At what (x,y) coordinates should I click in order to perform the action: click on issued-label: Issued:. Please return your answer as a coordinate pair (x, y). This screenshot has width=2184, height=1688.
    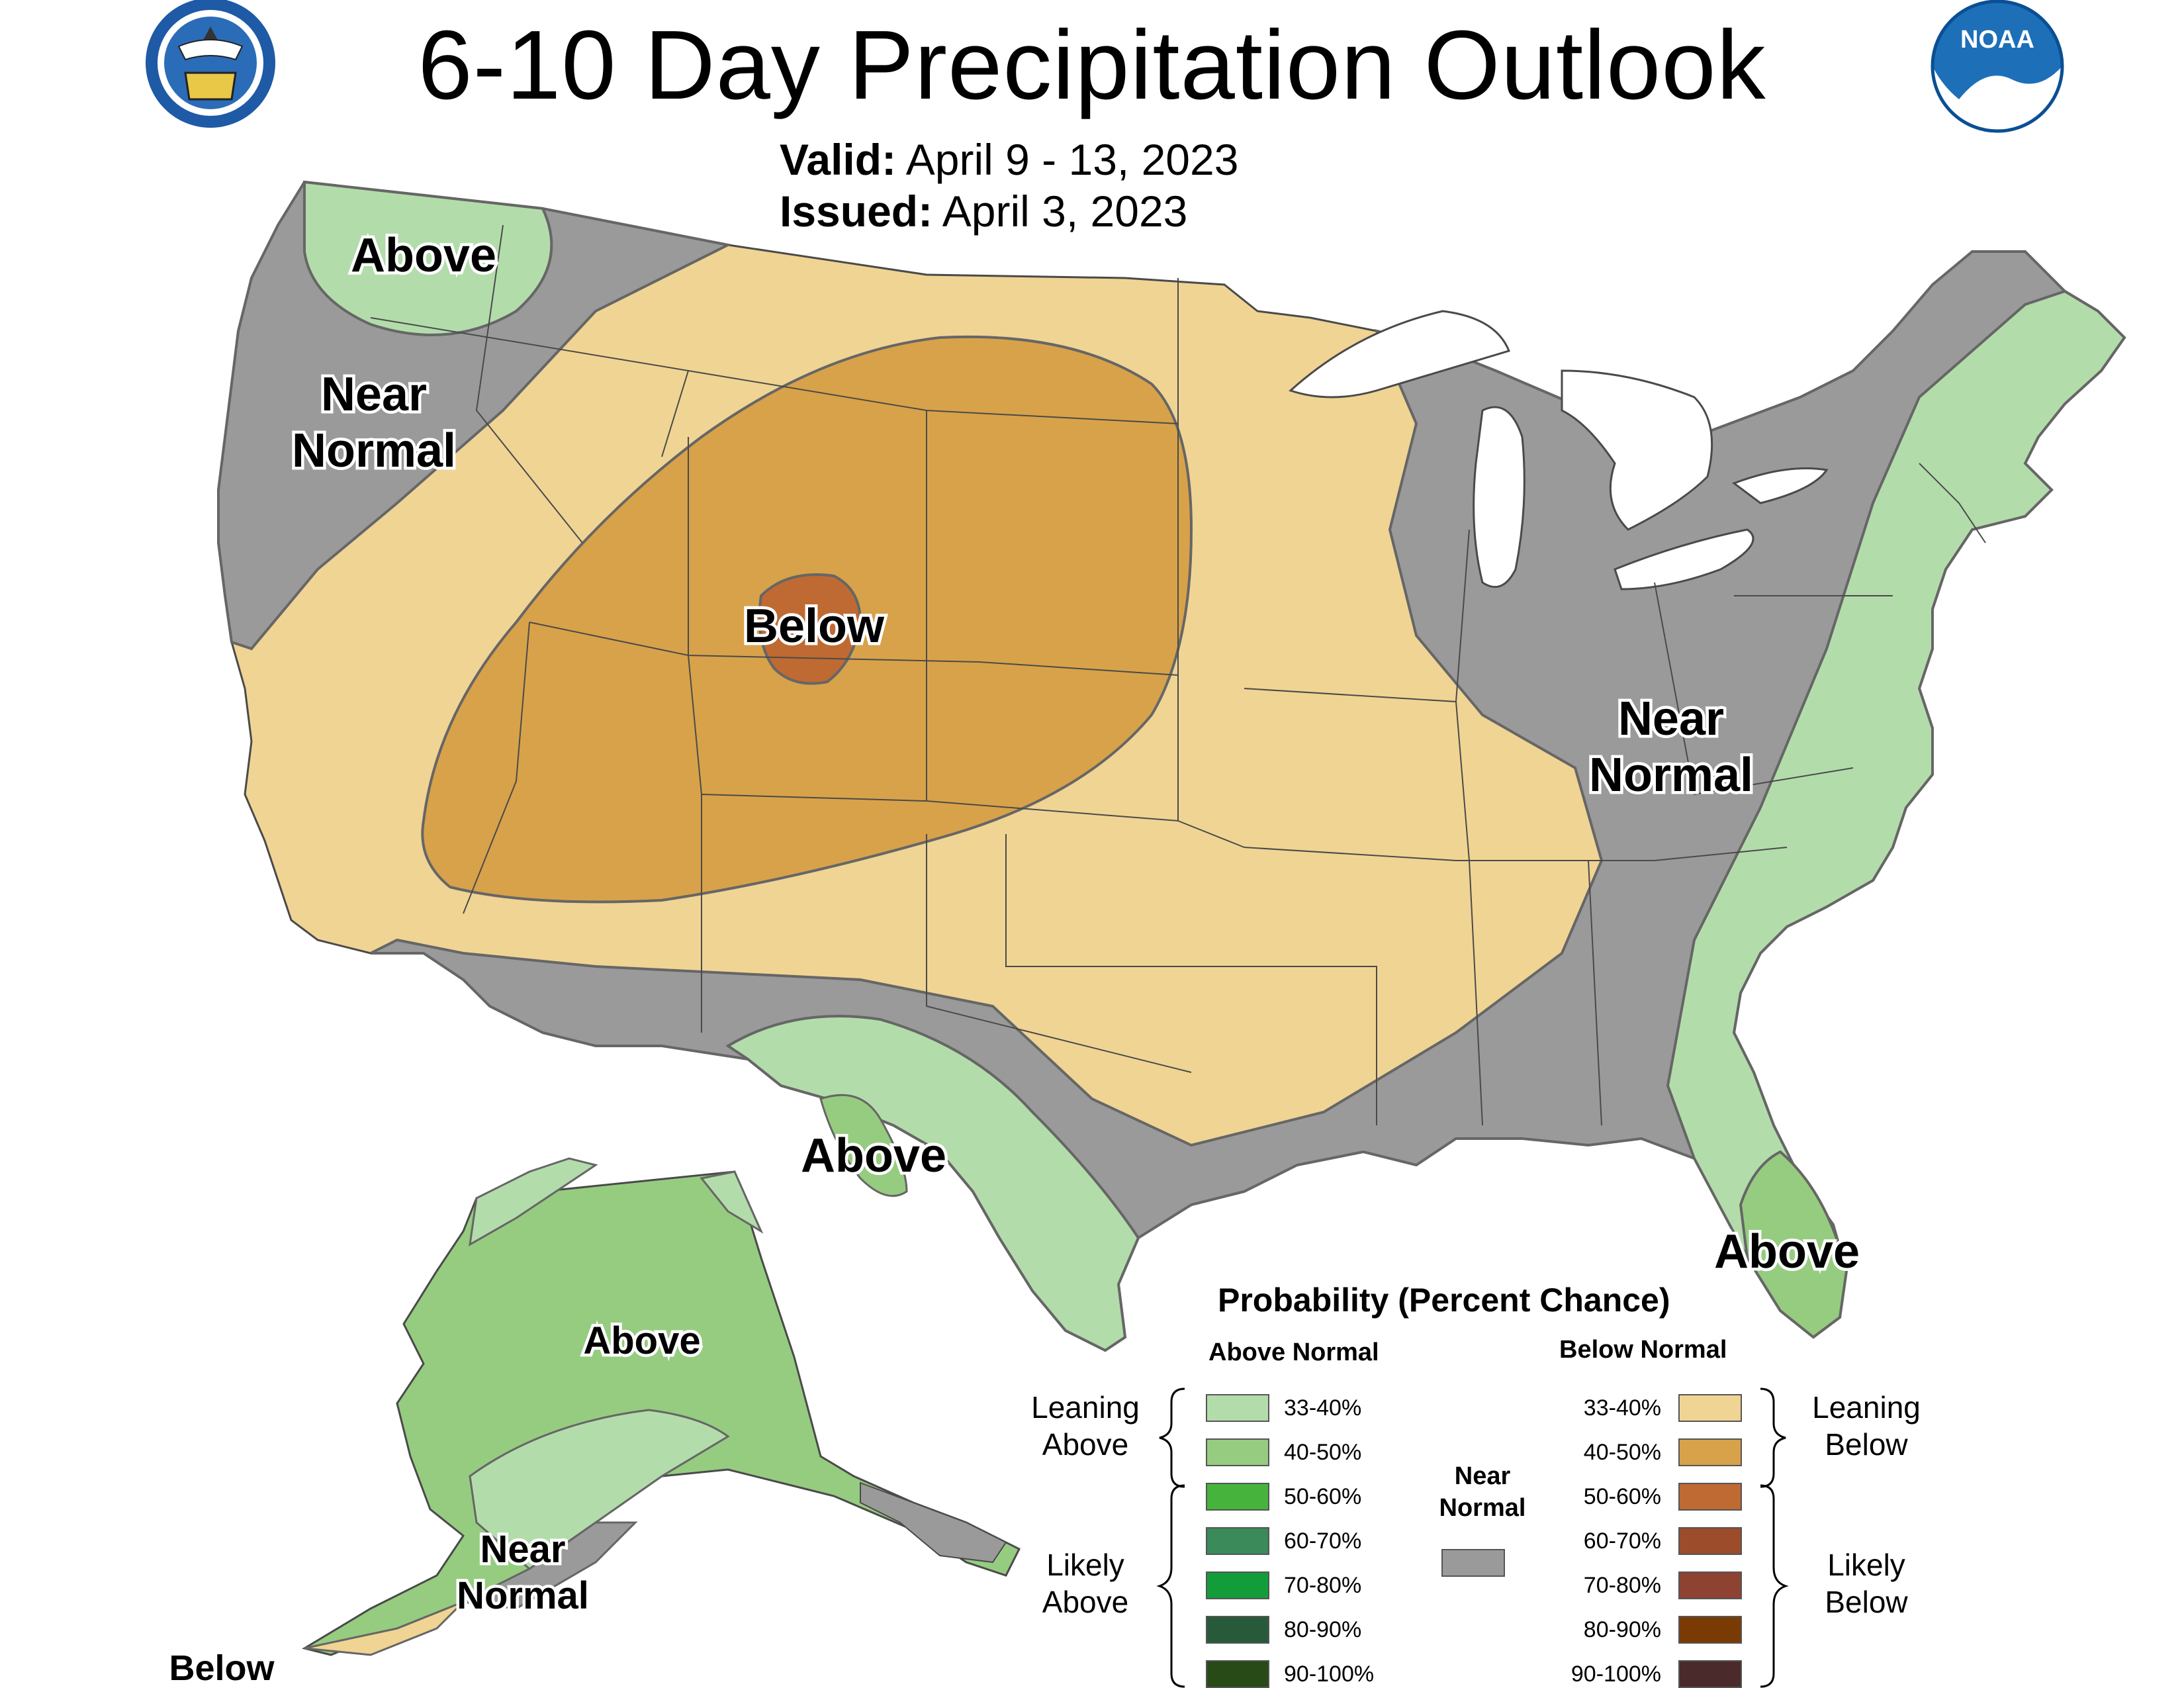
    Looking at the image, I should click on (856, 211).